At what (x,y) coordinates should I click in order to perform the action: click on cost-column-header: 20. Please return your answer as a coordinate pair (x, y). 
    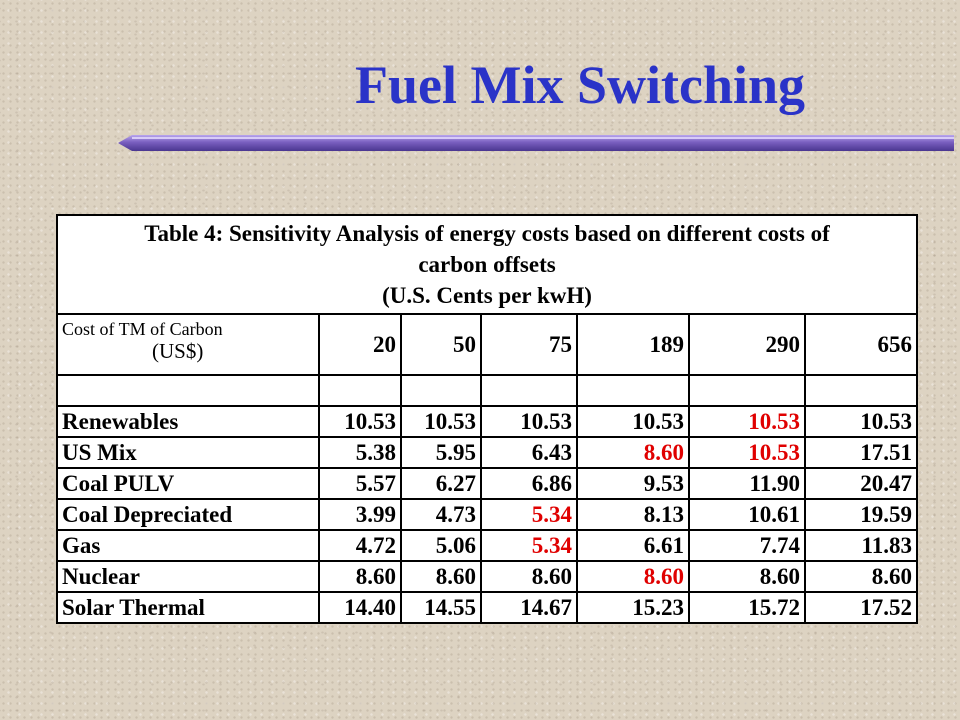
    Looking at the image, I should click on (360, 344).